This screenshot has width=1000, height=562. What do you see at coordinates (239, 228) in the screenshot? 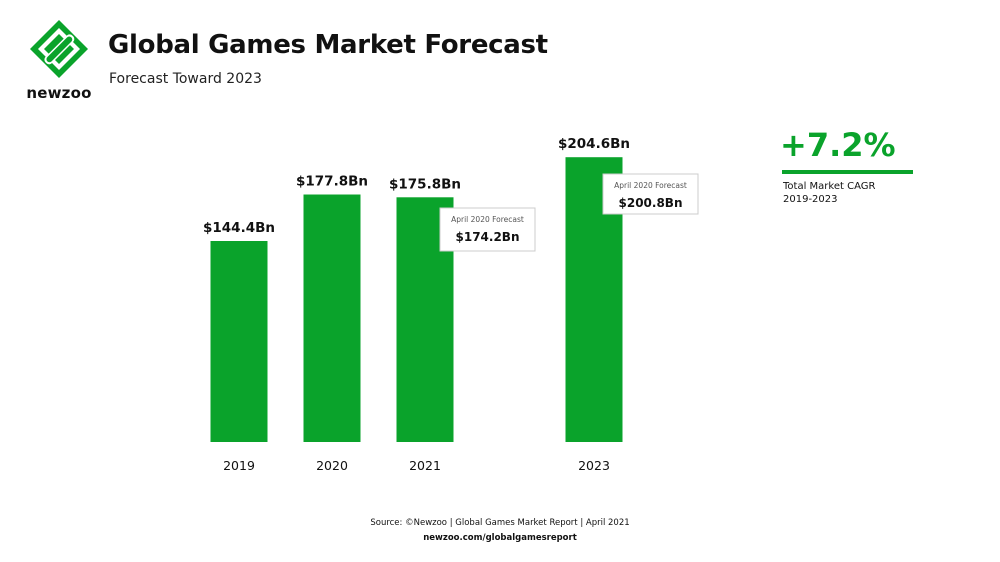
I see `value-label-2019: $144.4Bn` at bounding box center [239, 228].